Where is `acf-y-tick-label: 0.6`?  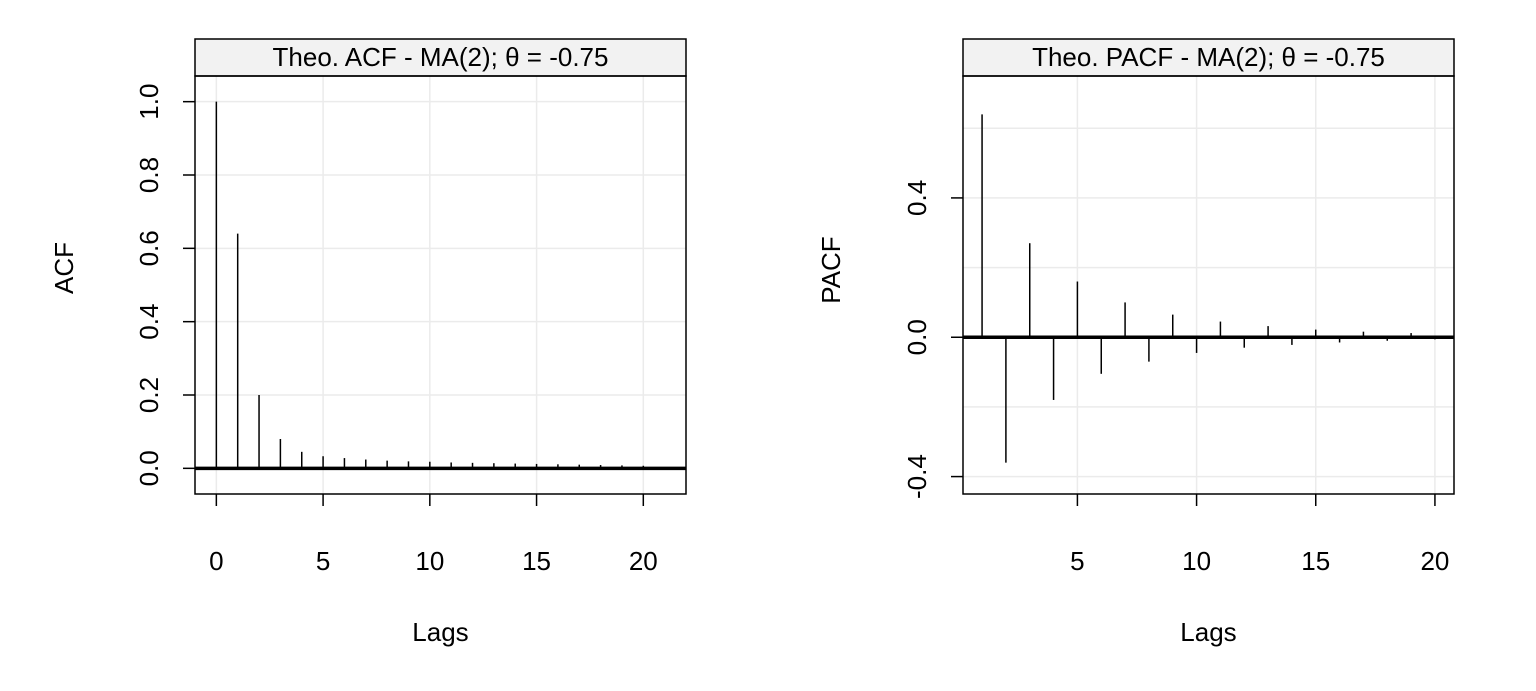
acf-y-tick-label: 0.6 is located at coordinates (149, 248).